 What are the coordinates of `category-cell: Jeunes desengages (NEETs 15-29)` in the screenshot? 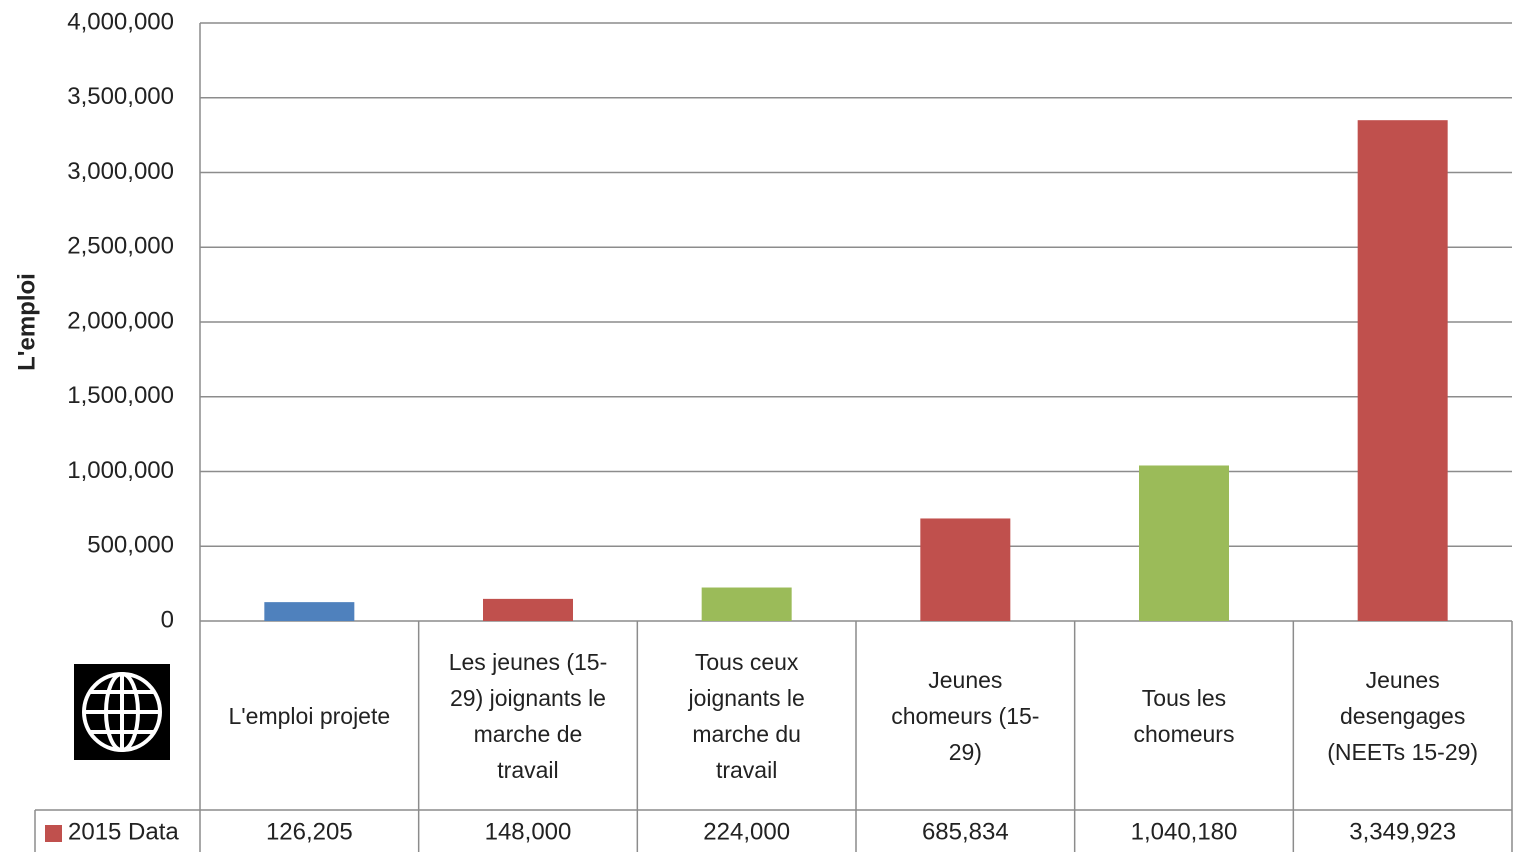 It's located at (1402, 715).